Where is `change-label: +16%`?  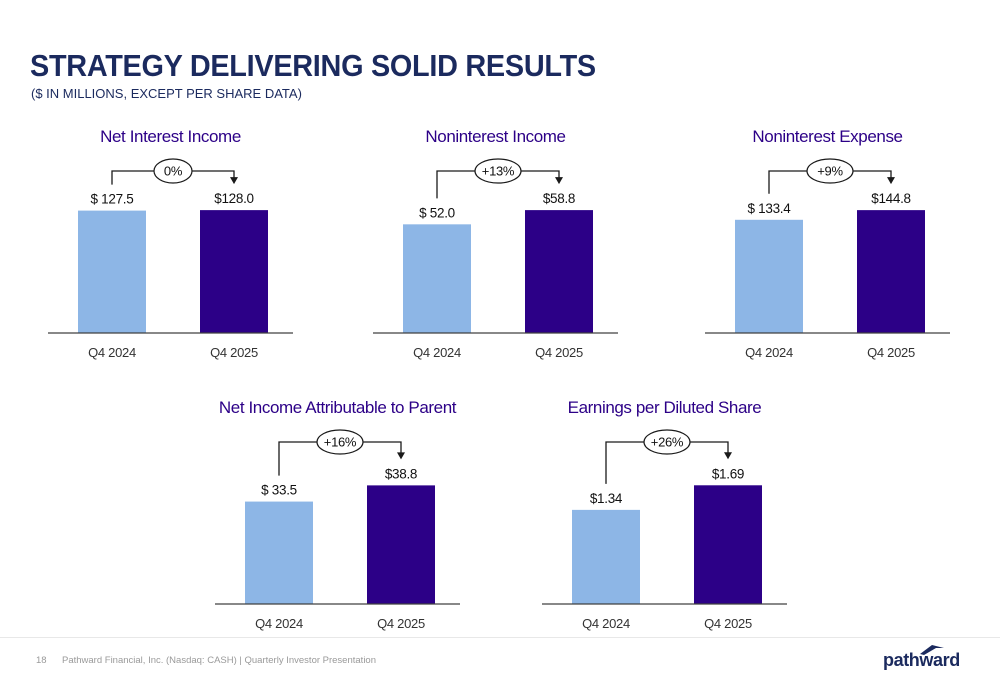 change-label: +16% is located at coordinates (340, 442).